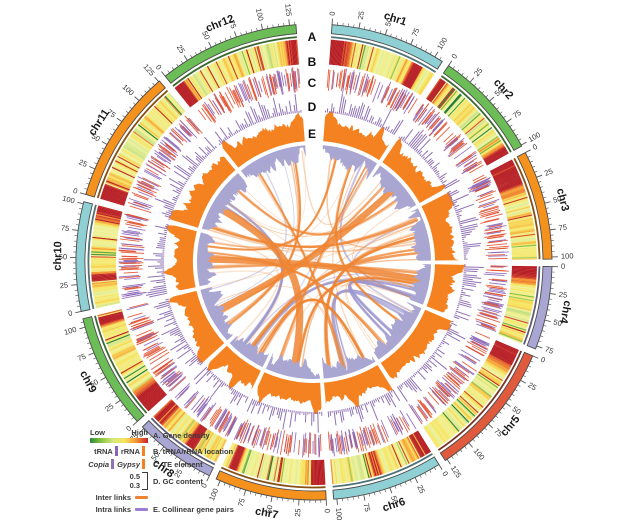 The height and width of the screenshot is (522, 634). What do you see at coordinates (312, 62) in the screenshot?
I see `track-label-B: B` at bounding box center [312, 62].